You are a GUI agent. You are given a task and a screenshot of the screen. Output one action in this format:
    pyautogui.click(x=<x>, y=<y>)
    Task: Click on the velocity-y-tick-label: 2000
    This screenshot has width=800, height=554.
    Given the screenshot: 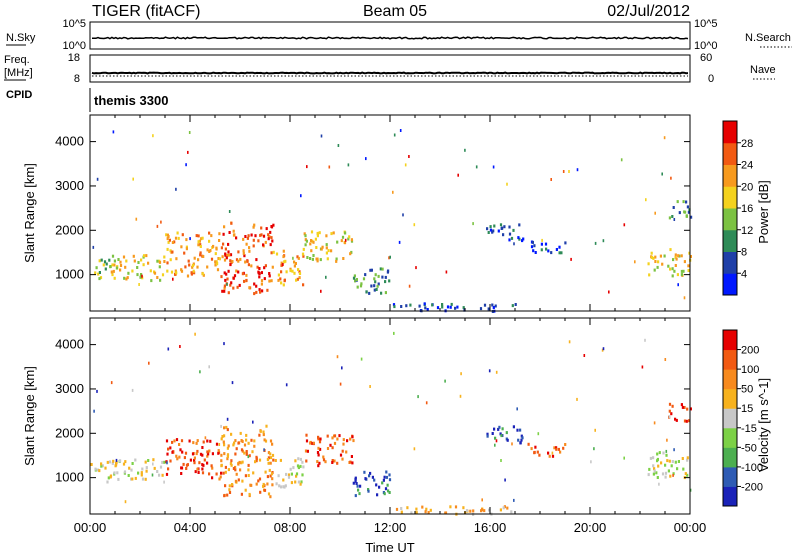 What is the action you would take?
    pyautogui.click(x=69, y=432)
    